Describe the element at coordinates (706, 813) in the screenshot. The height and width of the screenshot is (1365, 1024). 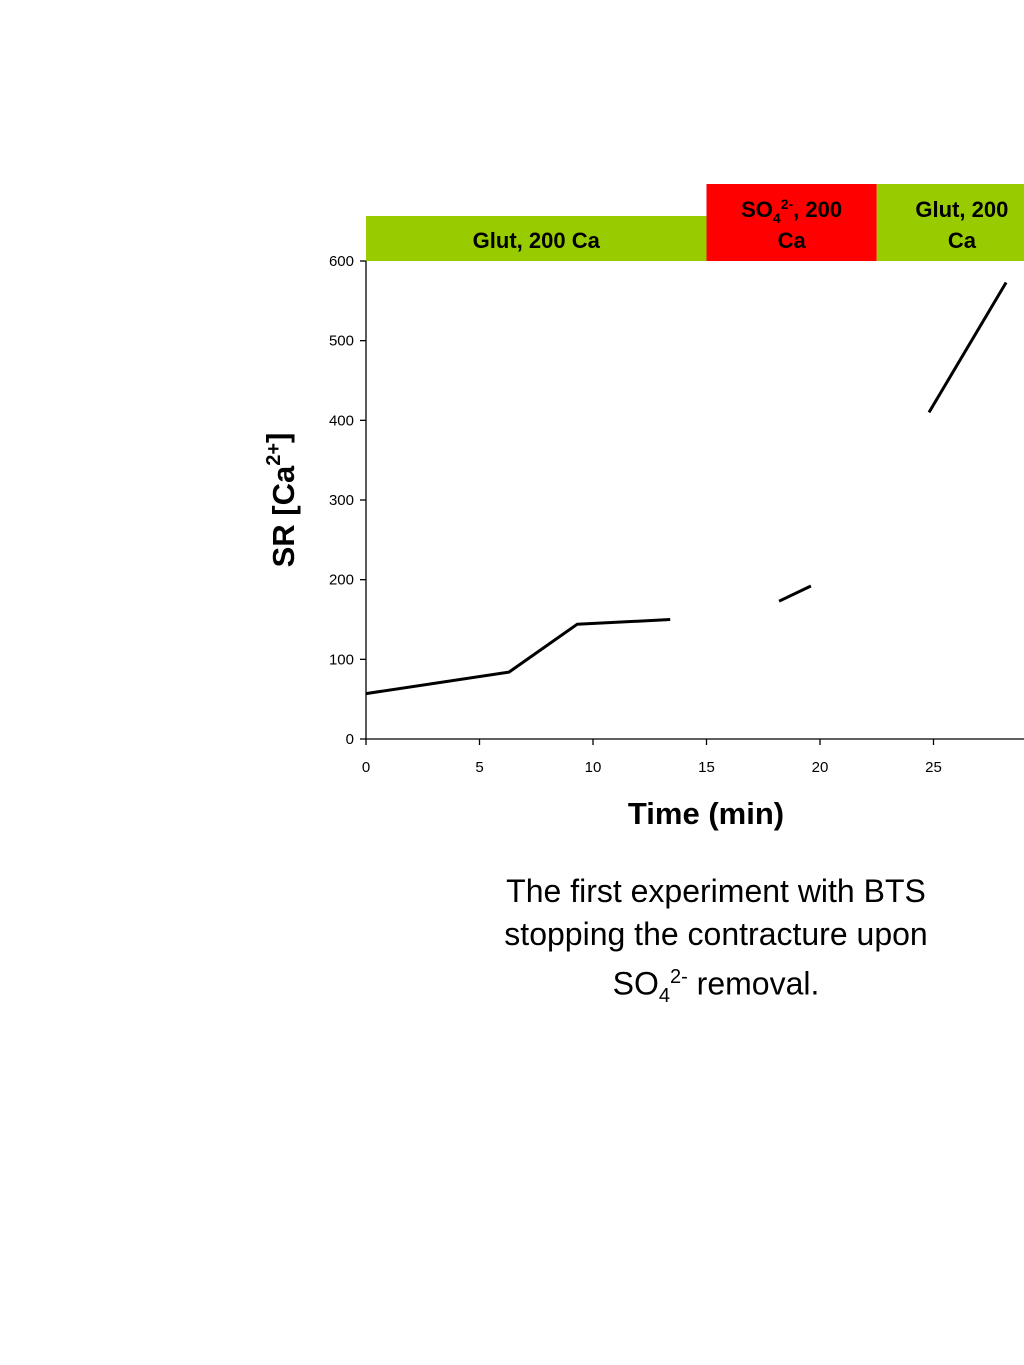
I see `x-axis-title: Time (min)` at that location.